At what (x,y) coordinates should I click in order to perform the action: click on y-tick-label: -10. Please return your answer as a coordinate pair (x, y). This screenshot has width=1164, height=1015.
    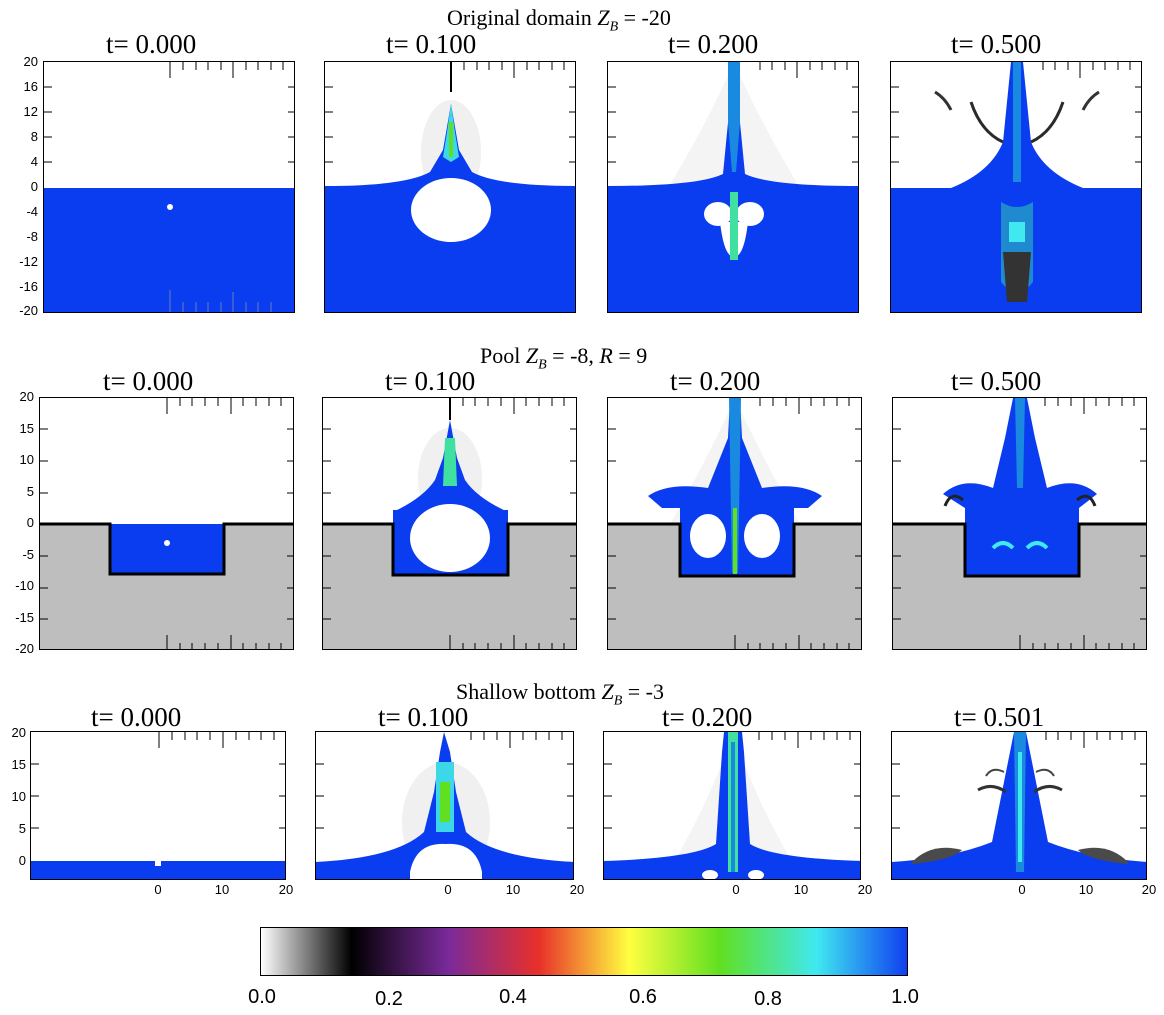
    Looking at the image, I should click on (24, 585).